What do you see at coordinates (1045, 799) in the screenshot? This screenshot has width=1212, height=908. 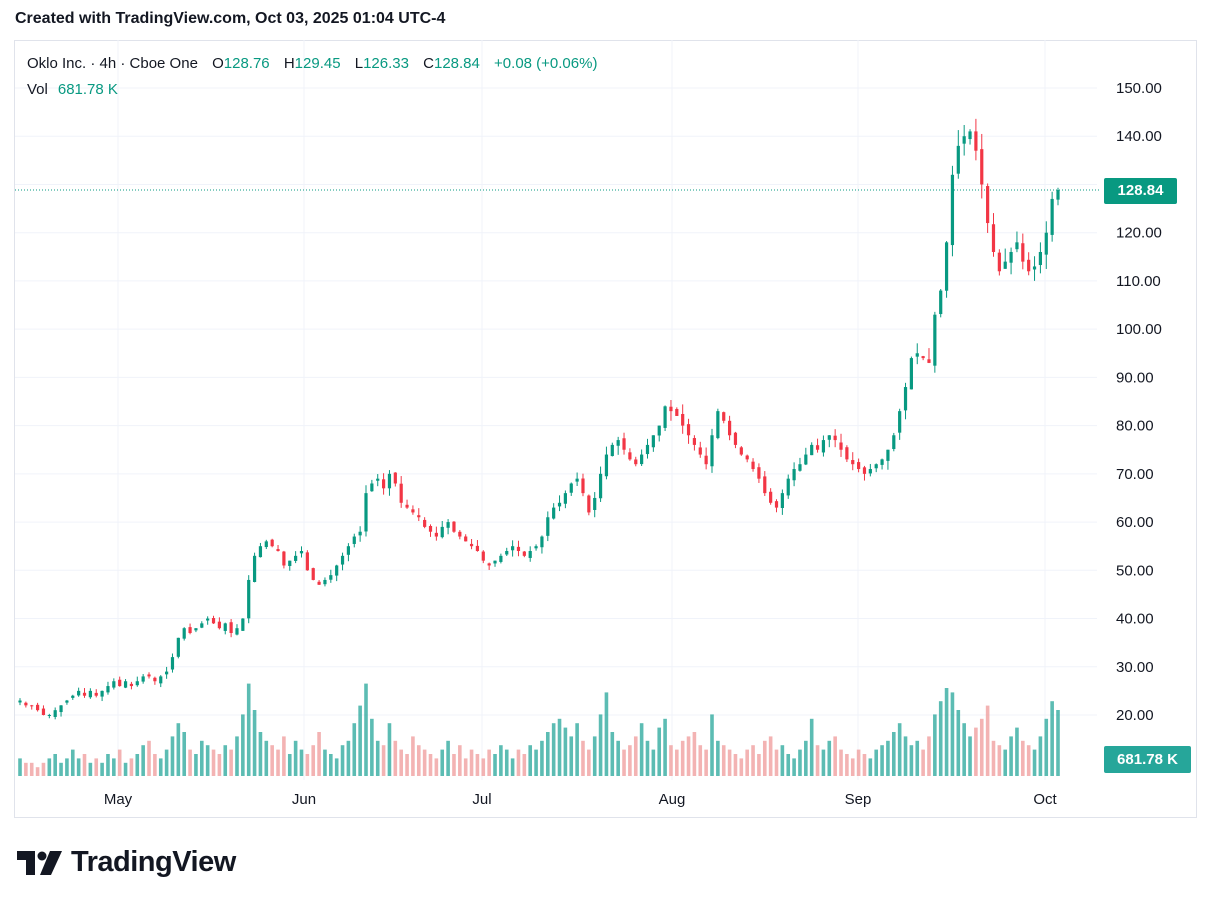 I see `x-tick-label: Oct` at bounding box center [1045, 799].